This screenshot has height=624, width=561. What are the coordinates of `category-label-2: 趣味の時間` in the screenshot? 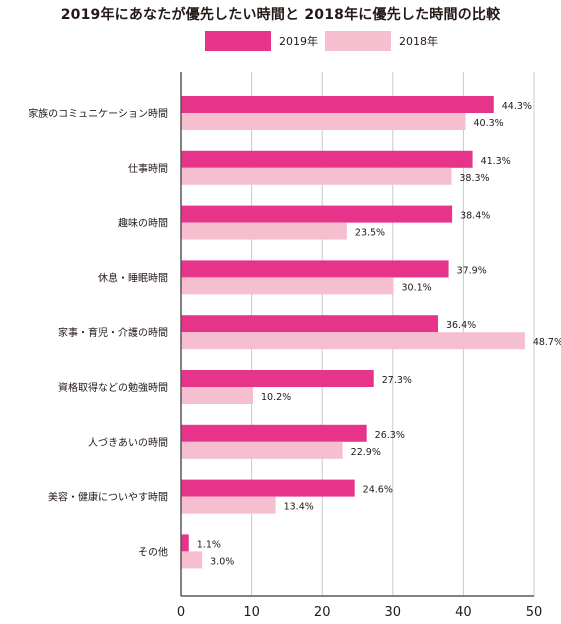 It's located at (143, 223).